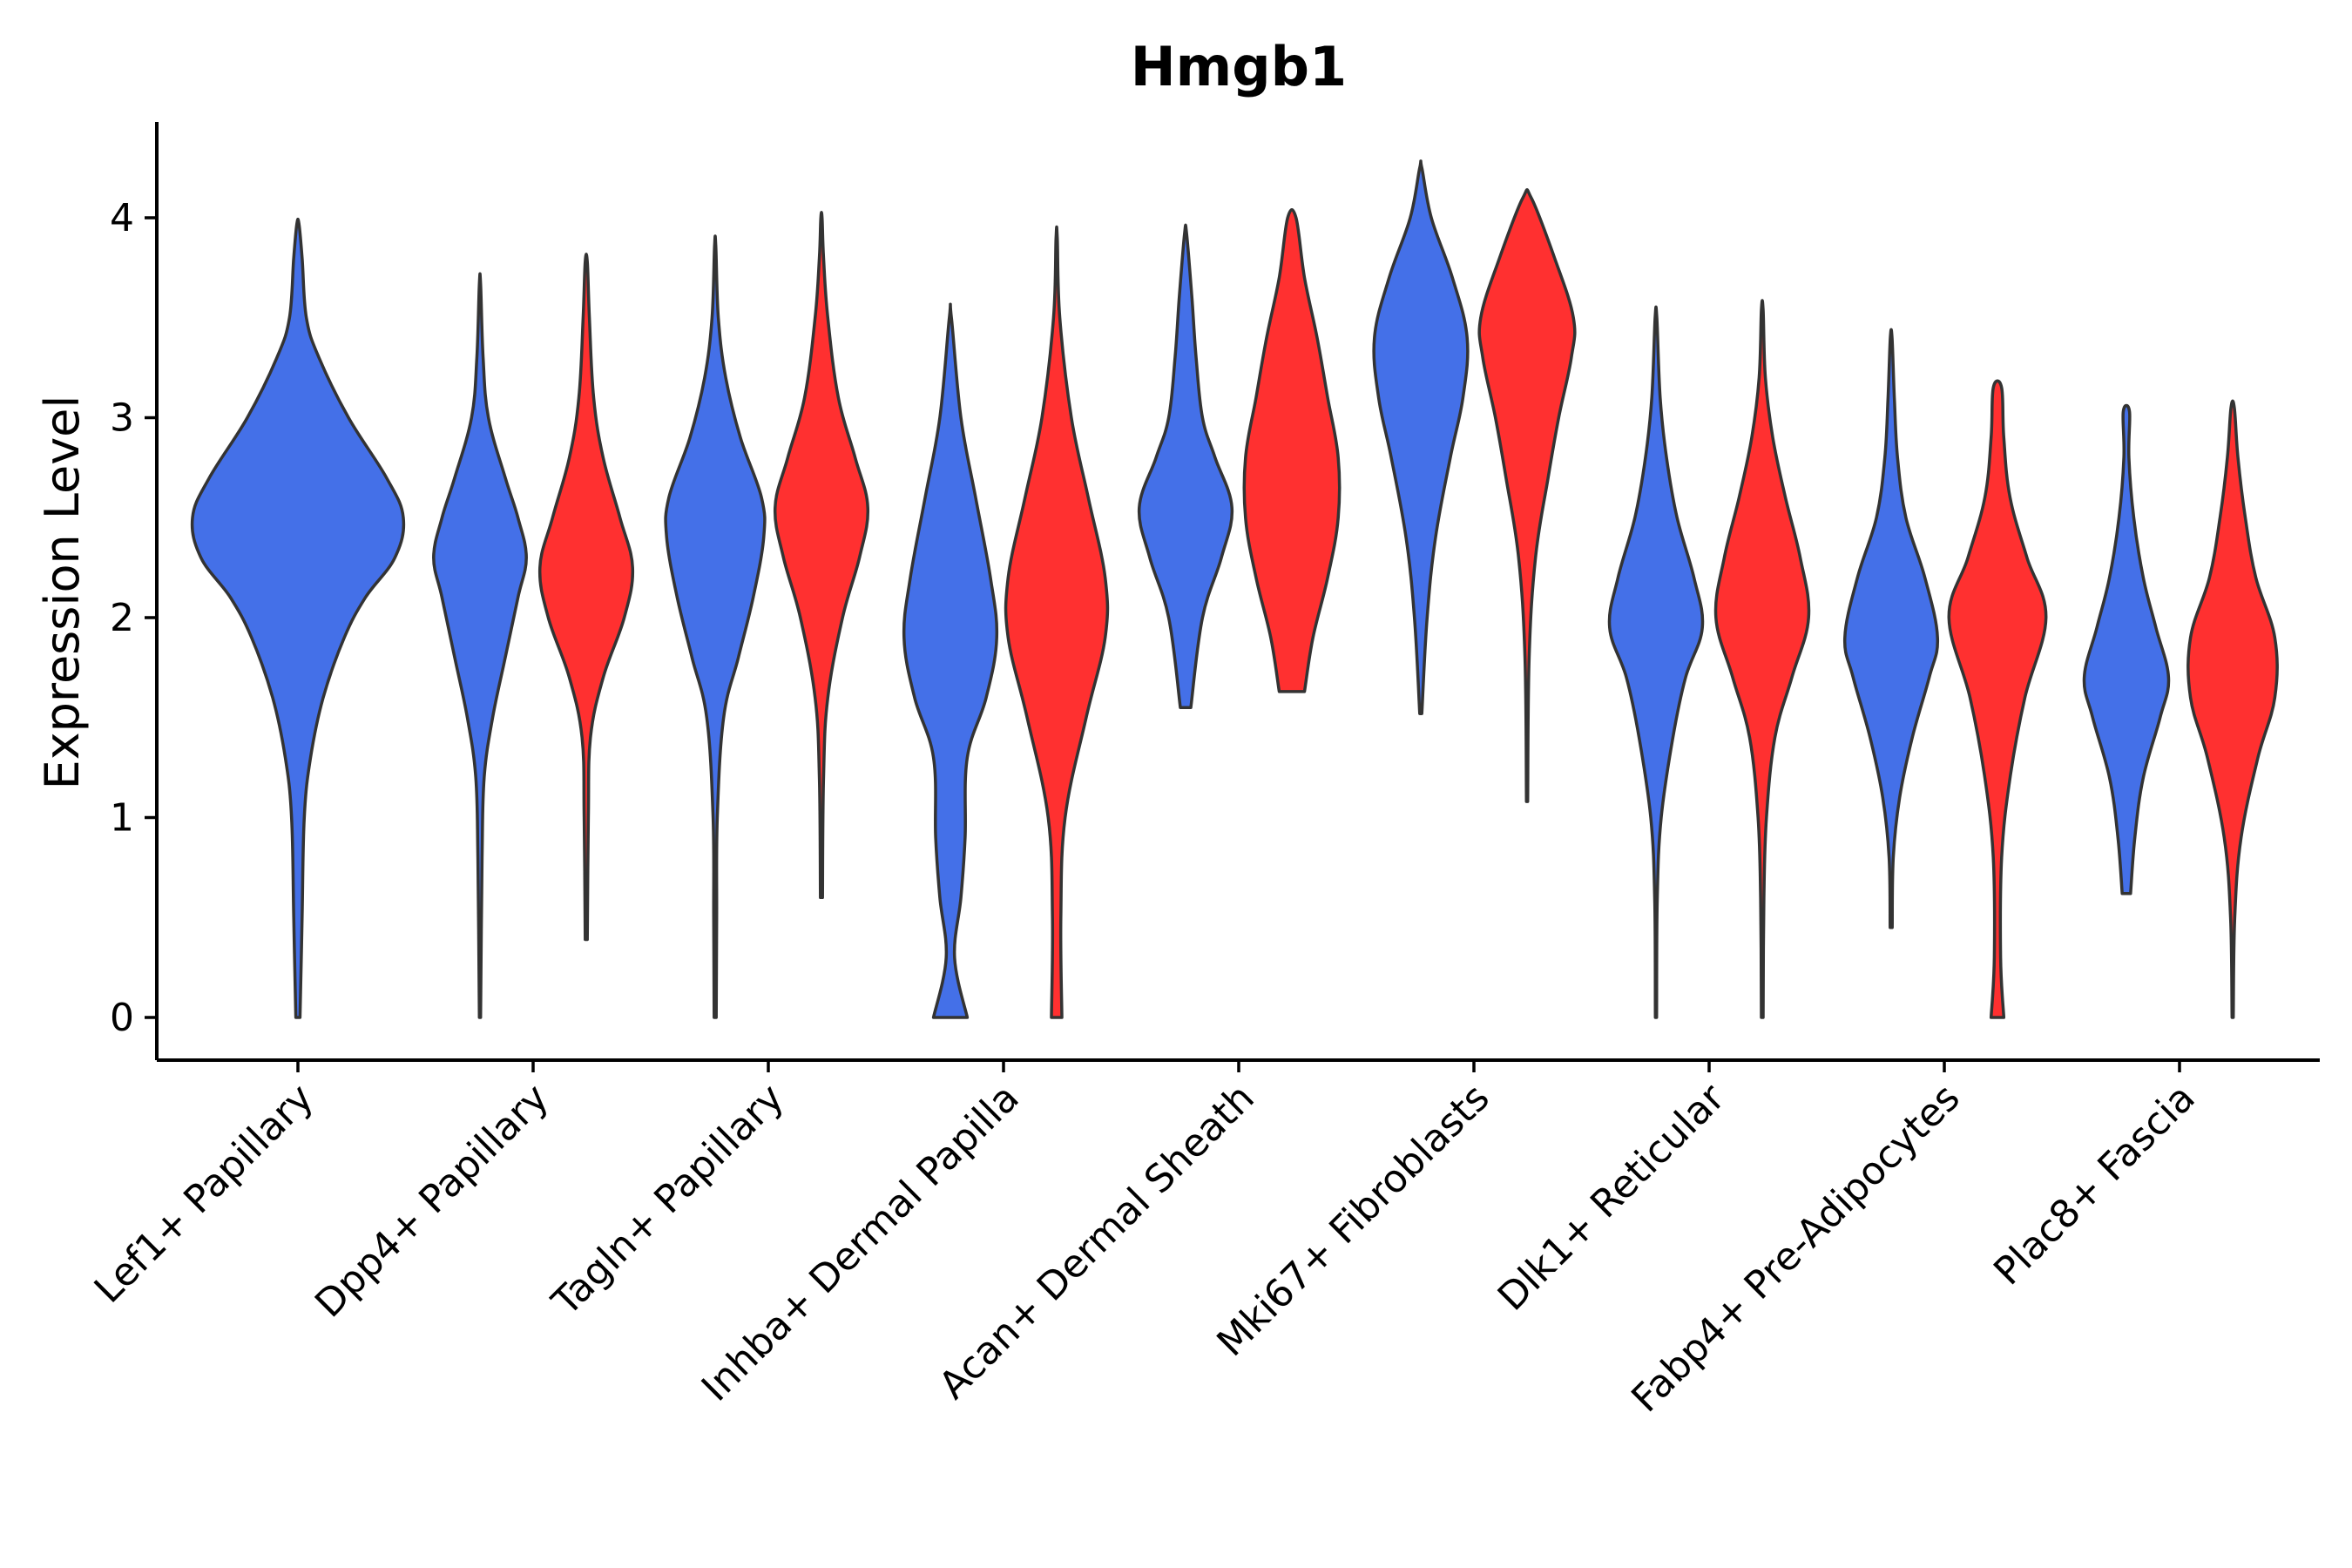 The height and width of the screenshot is (1568, 2352). I want to click on x-tick-label: Lef1+ Papillary, so click(204, 1194).